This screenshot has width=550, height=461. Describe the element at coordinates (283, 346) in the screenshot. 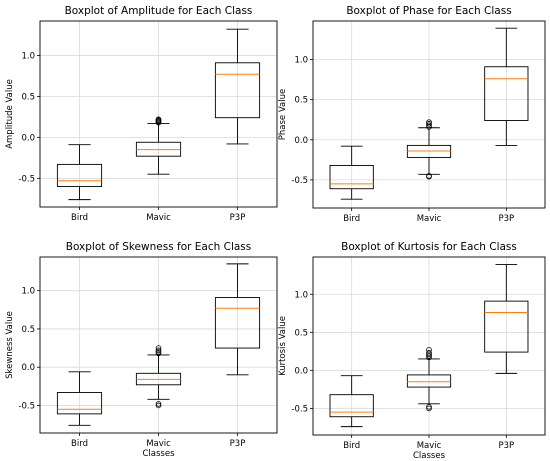

I see `y-axis-label: Kurtosis Value` at that location.